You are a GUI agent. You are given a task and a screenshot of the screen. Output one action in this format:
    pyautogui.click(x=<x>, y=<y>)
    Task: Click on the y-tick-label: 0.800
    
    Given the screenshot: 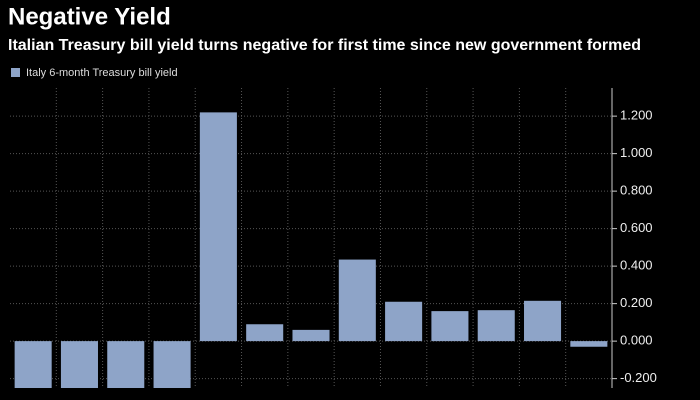 What is the action you would take?
    pyautogui.click(x=636, y=190)
    